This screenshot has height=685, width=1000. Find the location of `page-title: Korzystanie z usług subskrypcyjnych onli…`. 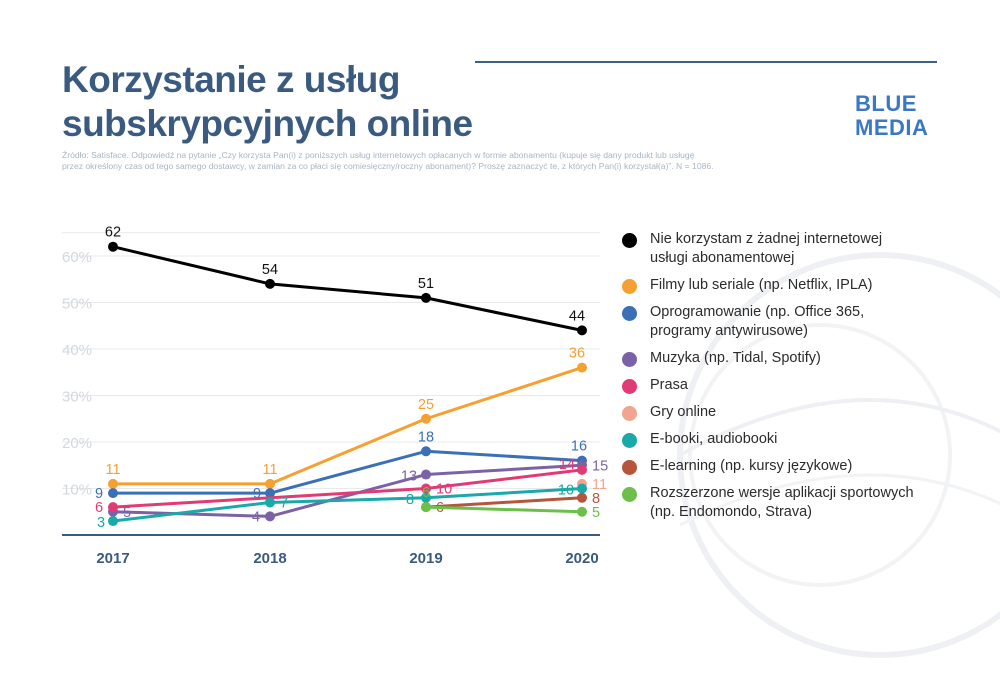

page-title: Korzystanie z usług subskrypcyjnych onli… is located at coordinates (302, 102).